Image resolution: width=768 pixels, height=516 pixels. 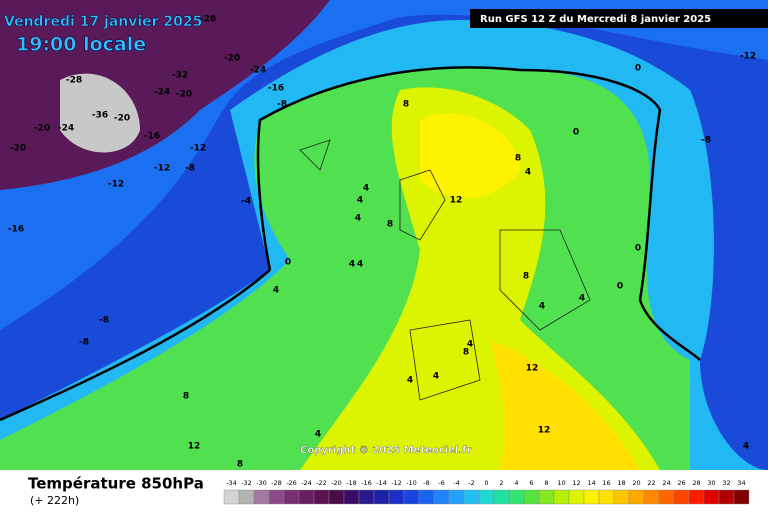 I want to click on scale-label: 10, so click(x=561, y=483).